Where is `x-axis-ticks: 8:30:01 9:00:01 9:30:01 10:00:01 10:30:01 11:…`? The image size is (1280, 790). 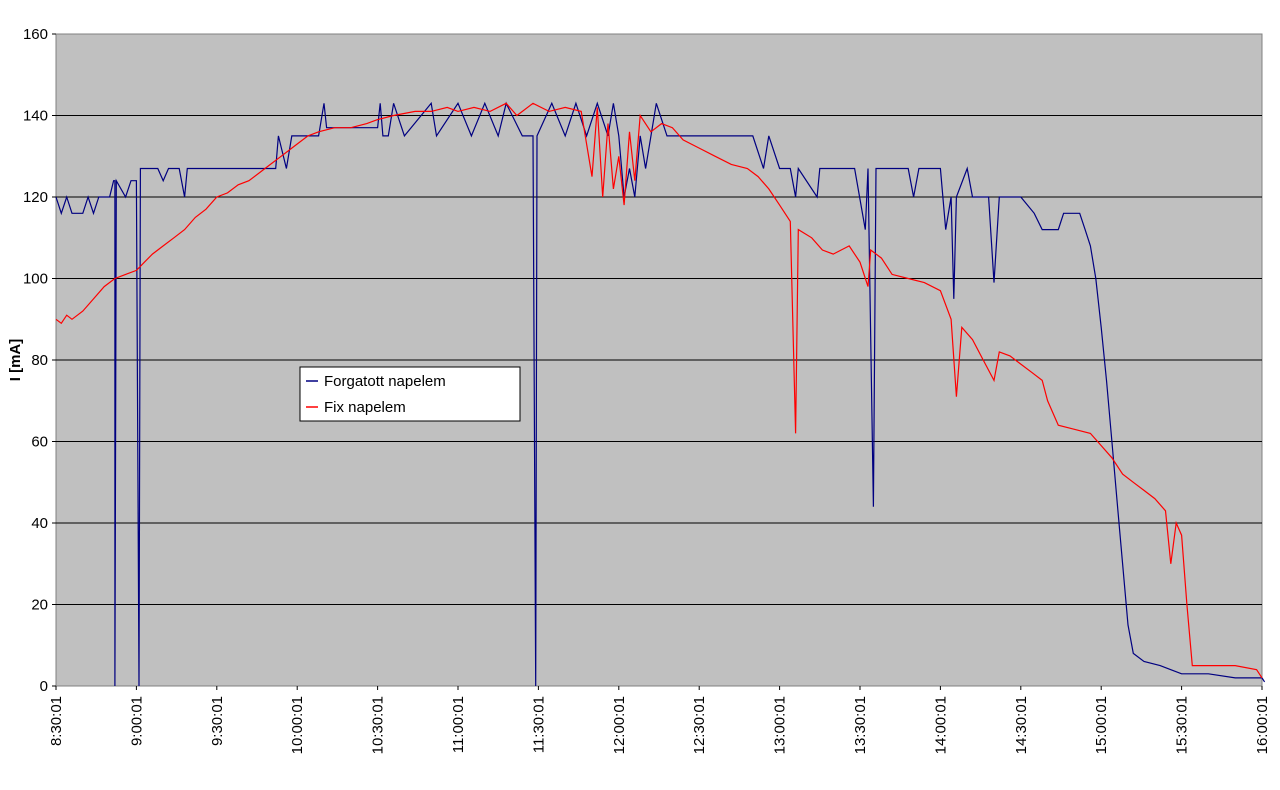
x-axis-ticks: 8:30:01 9:00:01 9:30:01 10:00:01 10:30:01 11:… is located at coordinates (659, 720).